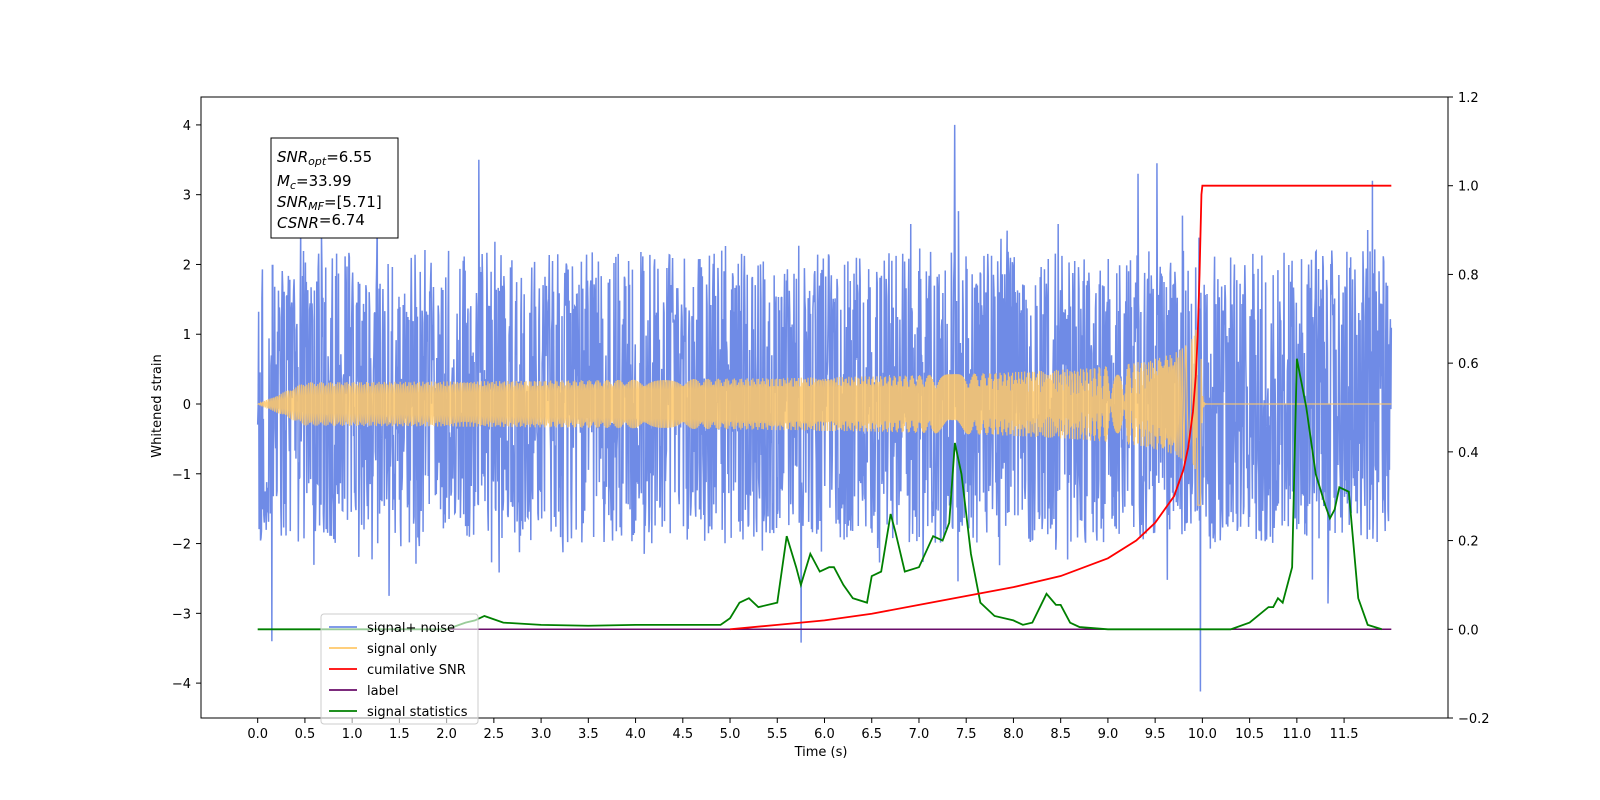  I want to click on annotation-chirp-mass: Mc=33.99, so click(314, 182).